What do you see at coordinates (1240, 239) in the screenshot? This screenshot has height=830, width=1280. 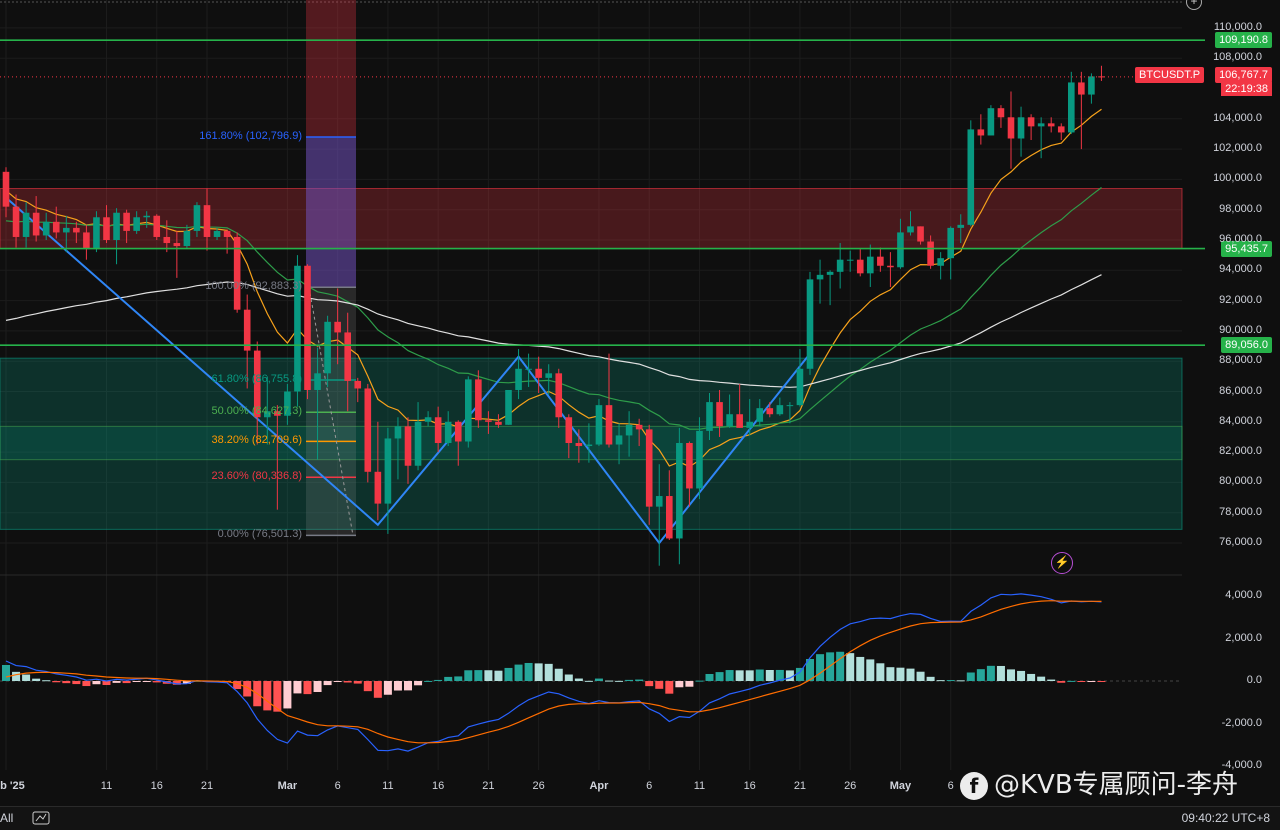 I see `price-axis-label: 96,000.0` at bounding box center [1240, 239].